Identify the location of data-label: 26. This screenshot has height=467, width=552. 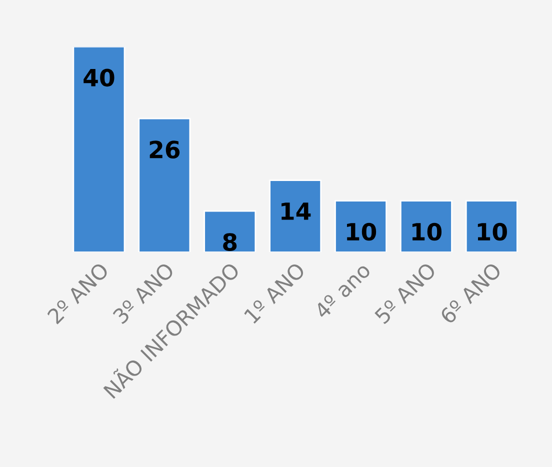
(165, 149).